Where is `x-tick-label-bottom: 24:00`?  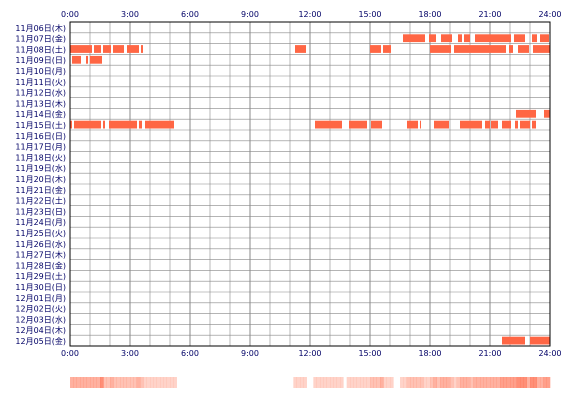
x-tick-label-bottom: 24:00 is located at coordinates (549, 353).